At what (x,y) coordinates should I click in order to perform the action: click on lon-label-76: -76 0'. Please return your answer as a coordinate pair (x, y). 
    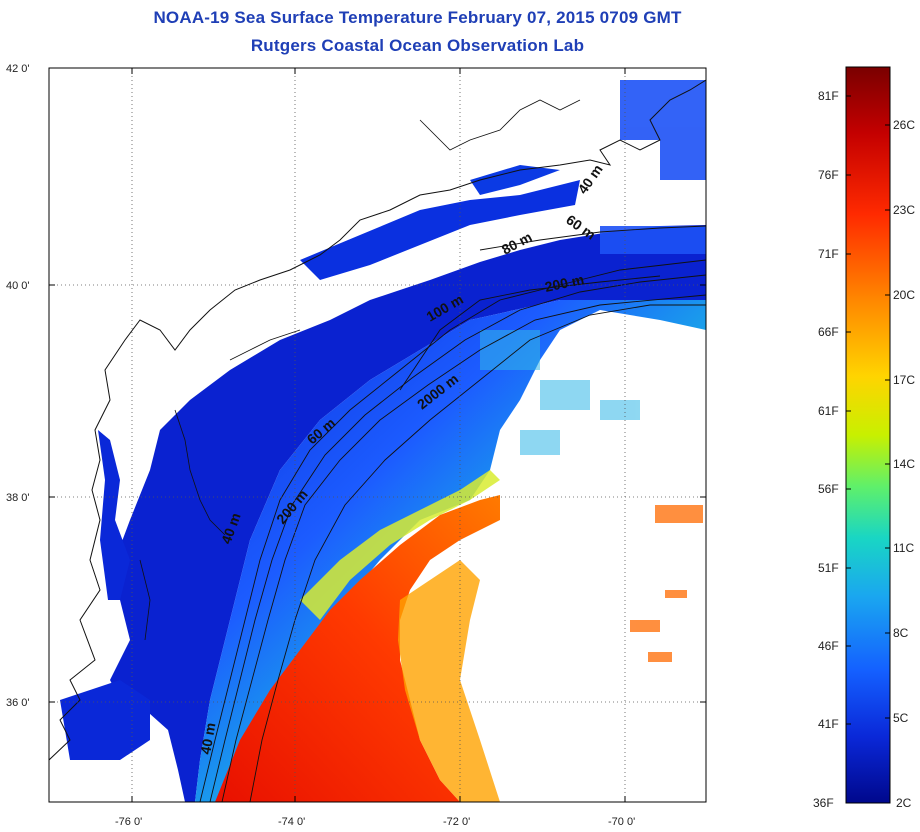
    Looking at the image, I should click on (128, 822).